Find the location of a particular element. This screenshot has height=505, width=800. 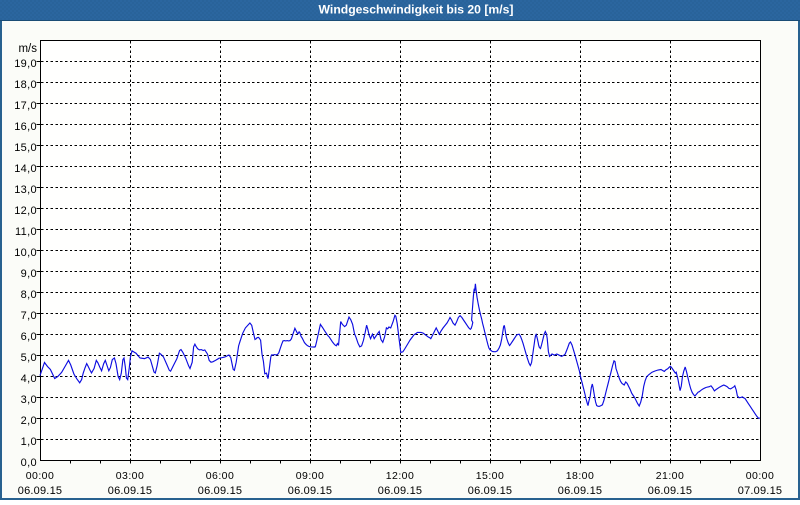

svg-text: 09:00 is located at coordinates (310, 476).